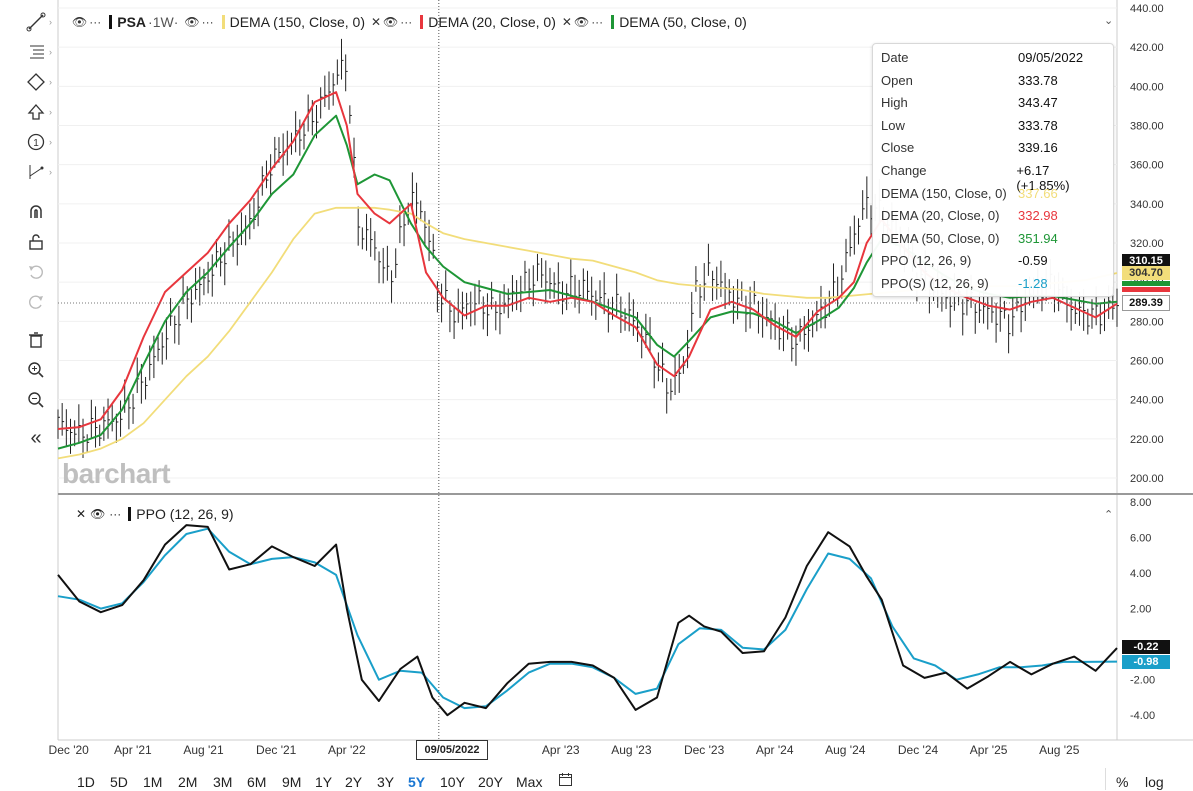  I want to click on trendline-tool-icon: ›, so click(37, 22).